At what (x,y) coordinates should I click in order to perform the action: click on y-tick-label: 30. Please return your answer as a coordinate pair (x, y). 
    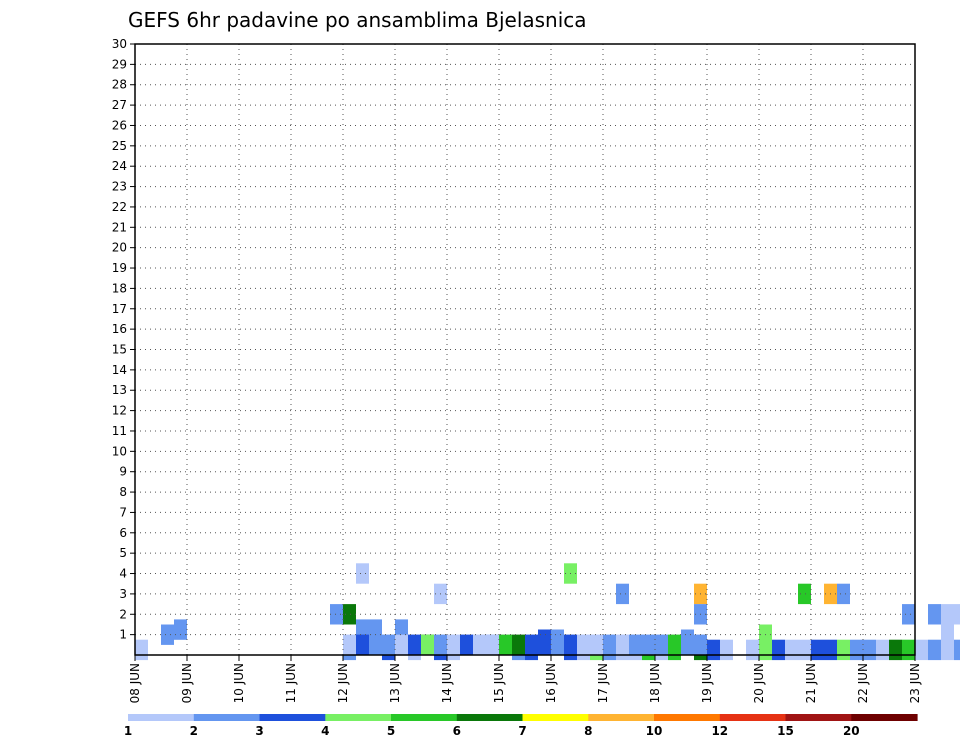
    Looking at the image, I should click on (119, 44).